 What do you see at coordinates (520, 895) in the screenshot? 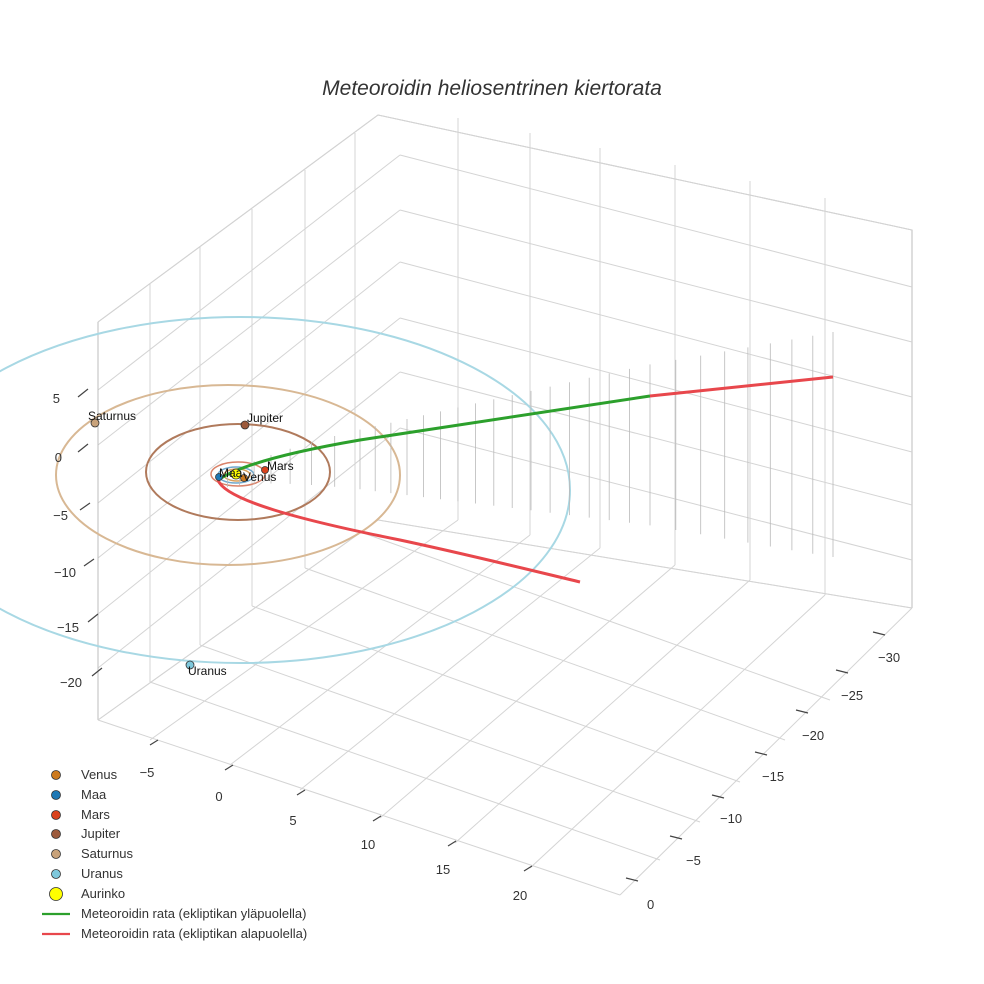
I see `x-tick-label: 20` at bounding box center [520, 895].